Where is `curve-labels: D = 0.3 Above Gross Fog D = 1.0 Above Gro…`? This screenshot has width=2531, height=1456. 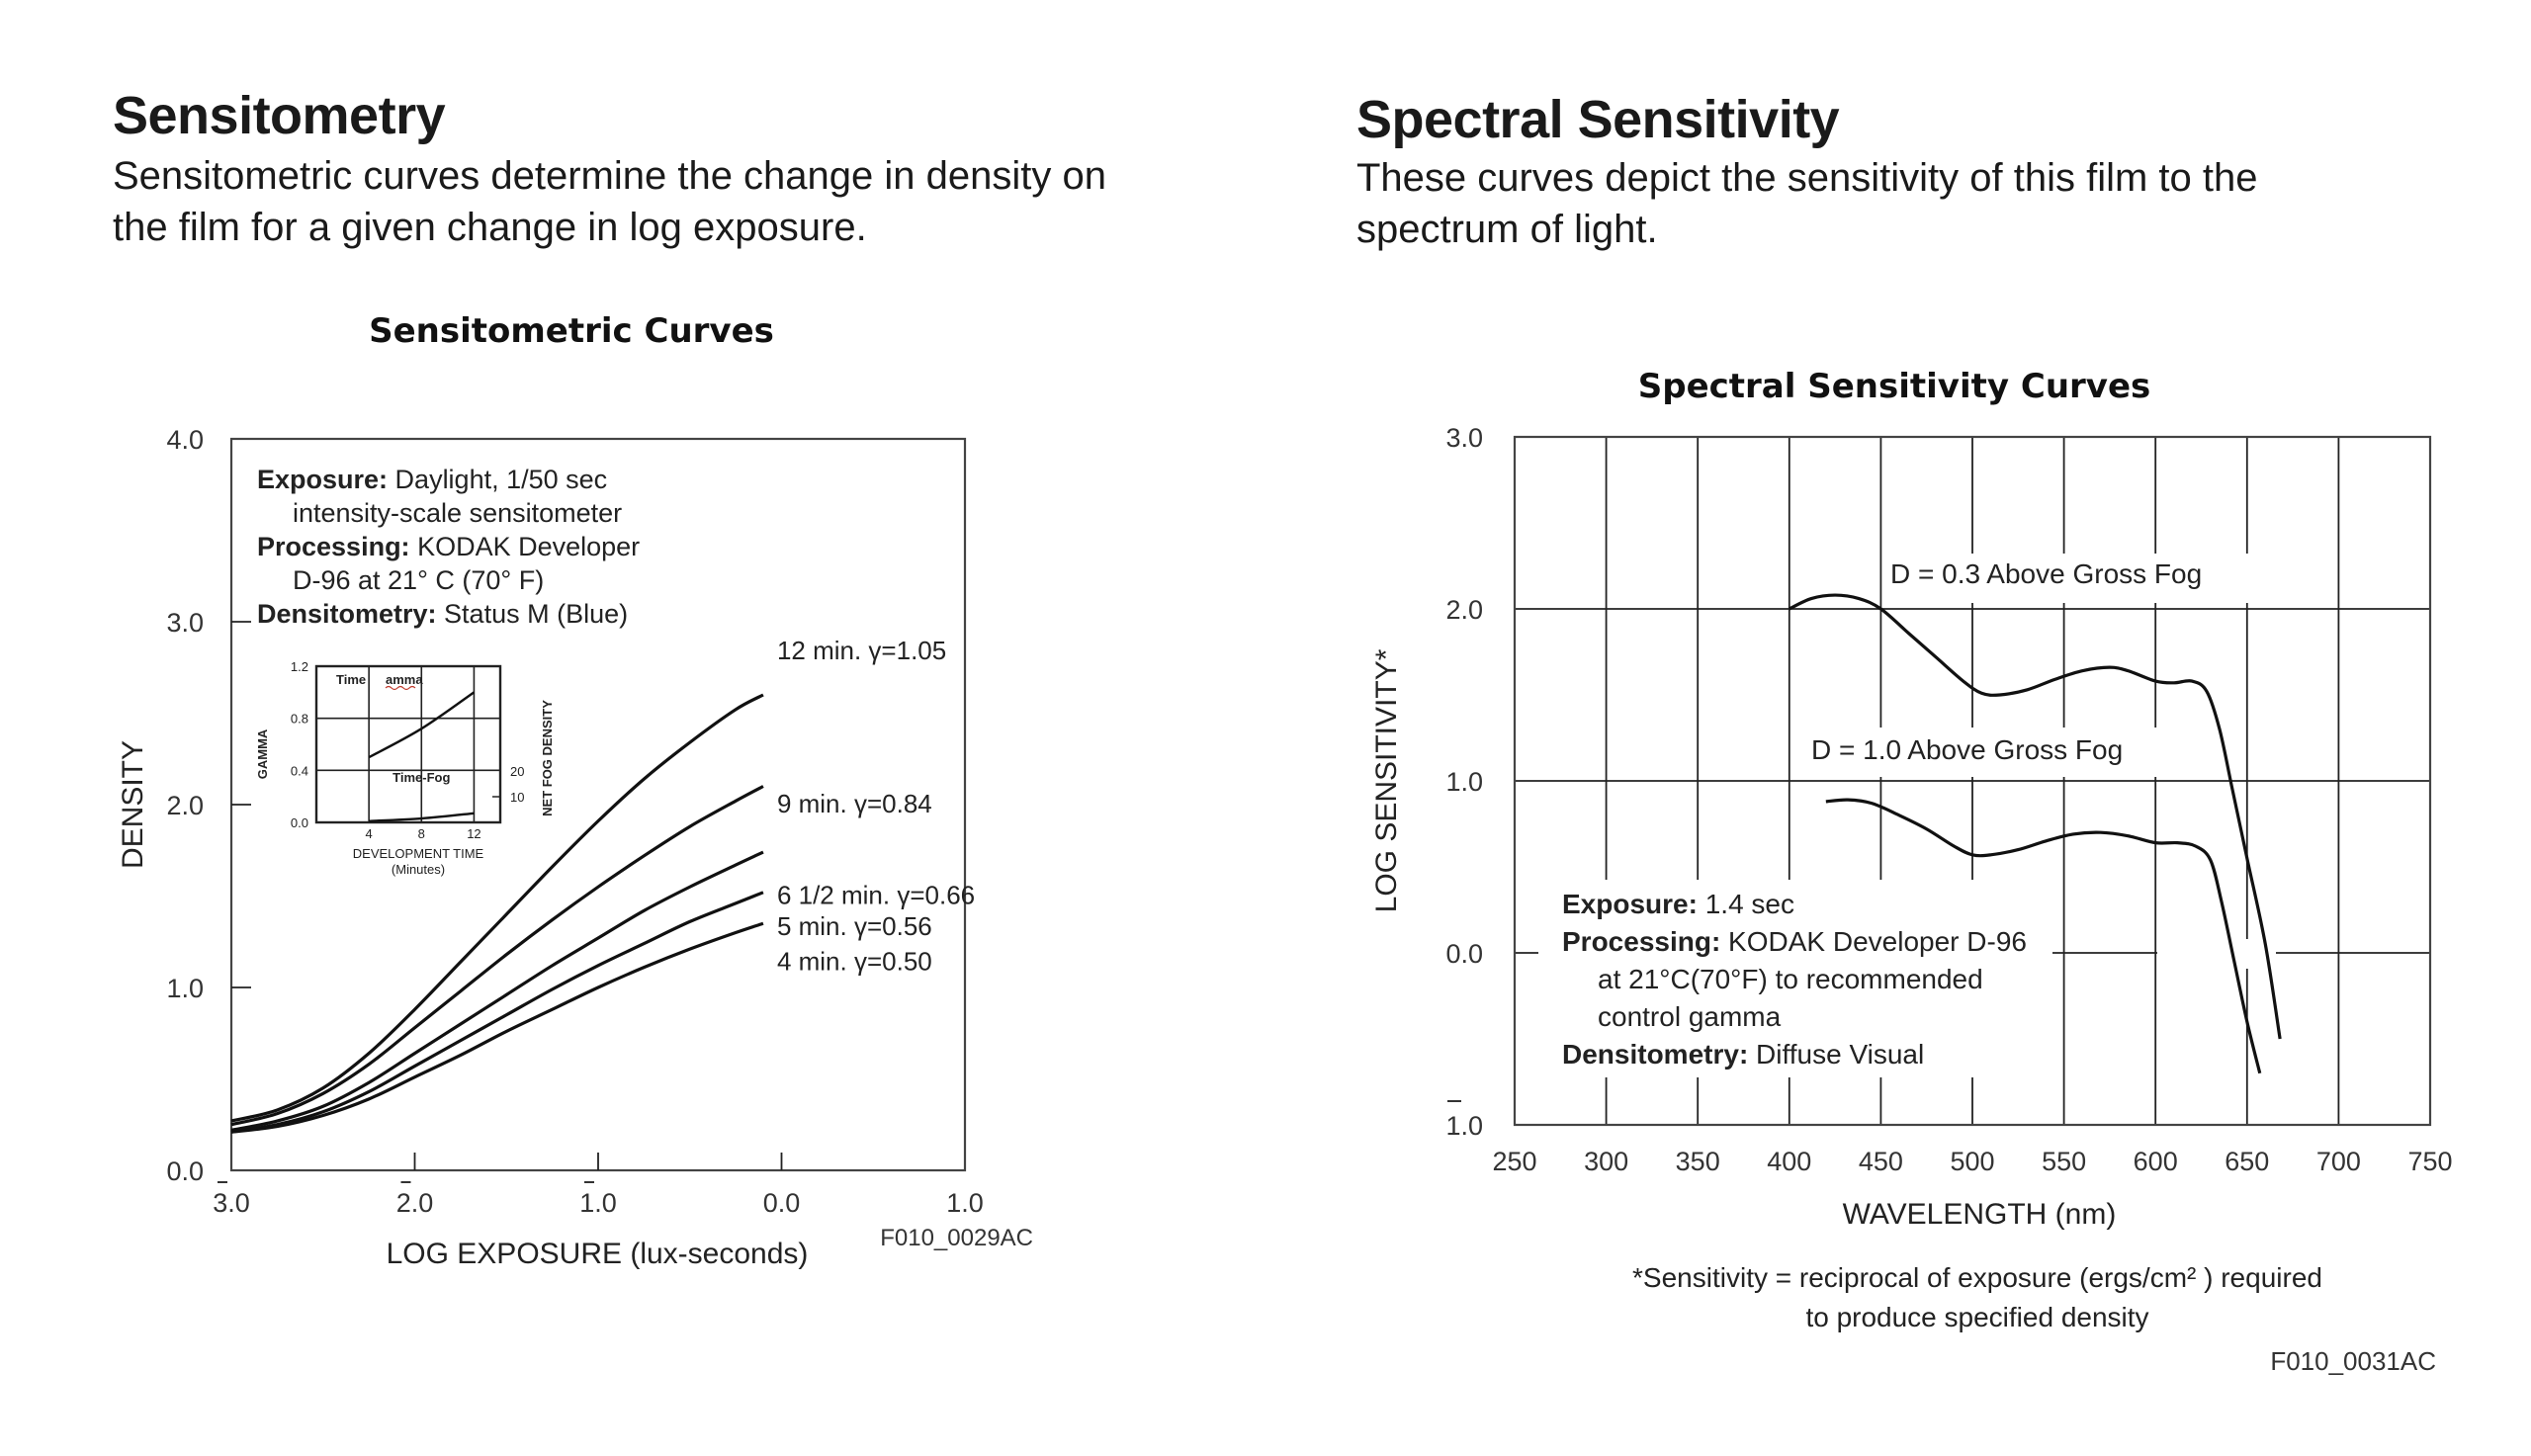 curve-labels: D = 0.3 Above Gross Fog D = 1.0 Above Gro… is located at coordinates (2007, 661).